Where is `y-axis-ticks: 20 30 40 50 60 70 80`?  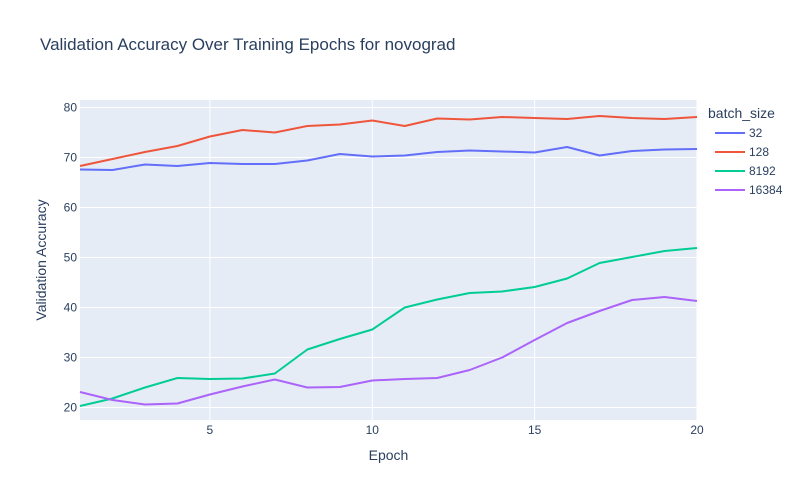 y-axis-ticks: 20 30 40 50 60 70 80 is located at coordinates (71, 258).